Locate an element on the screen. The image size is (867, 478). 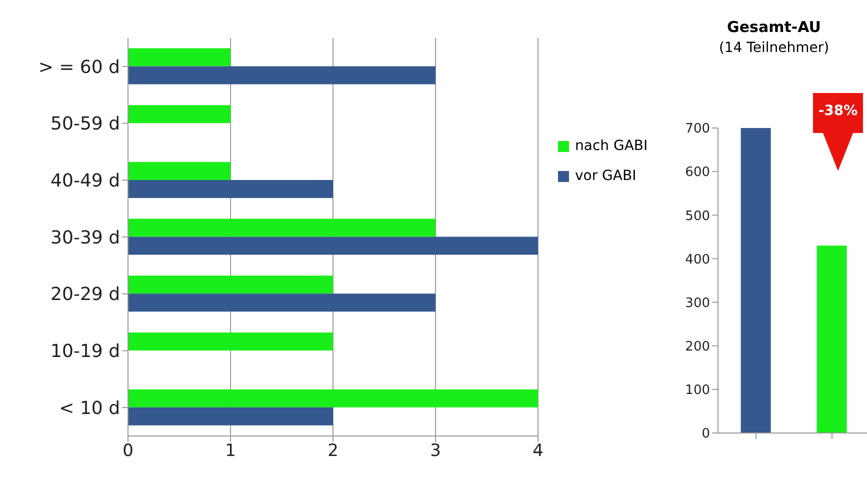
y-tick-label: 600 is located at coordinates (697, 172).